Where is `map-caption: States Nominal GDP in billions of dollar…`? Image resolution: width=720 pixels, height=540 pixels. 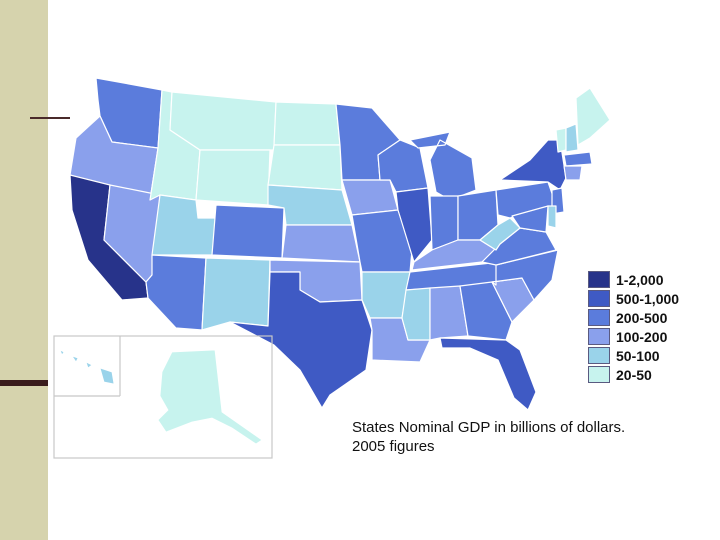
map-caption: States Nominal GDP in billions of dollar… is located at coordinates (517, 437).